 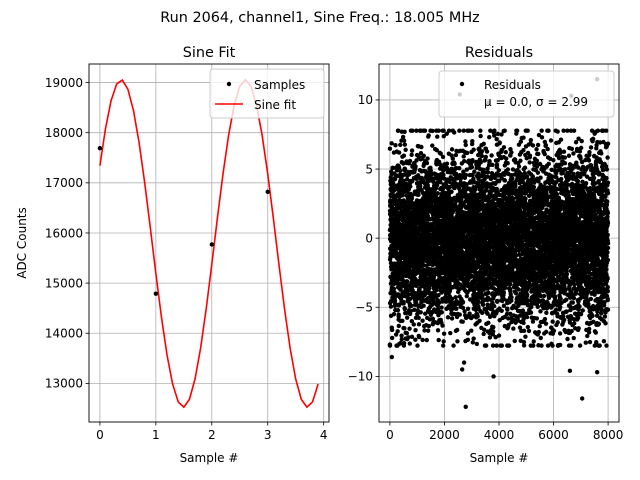 I want to click on x-tick-label: 4, so click(x=324, y=435).